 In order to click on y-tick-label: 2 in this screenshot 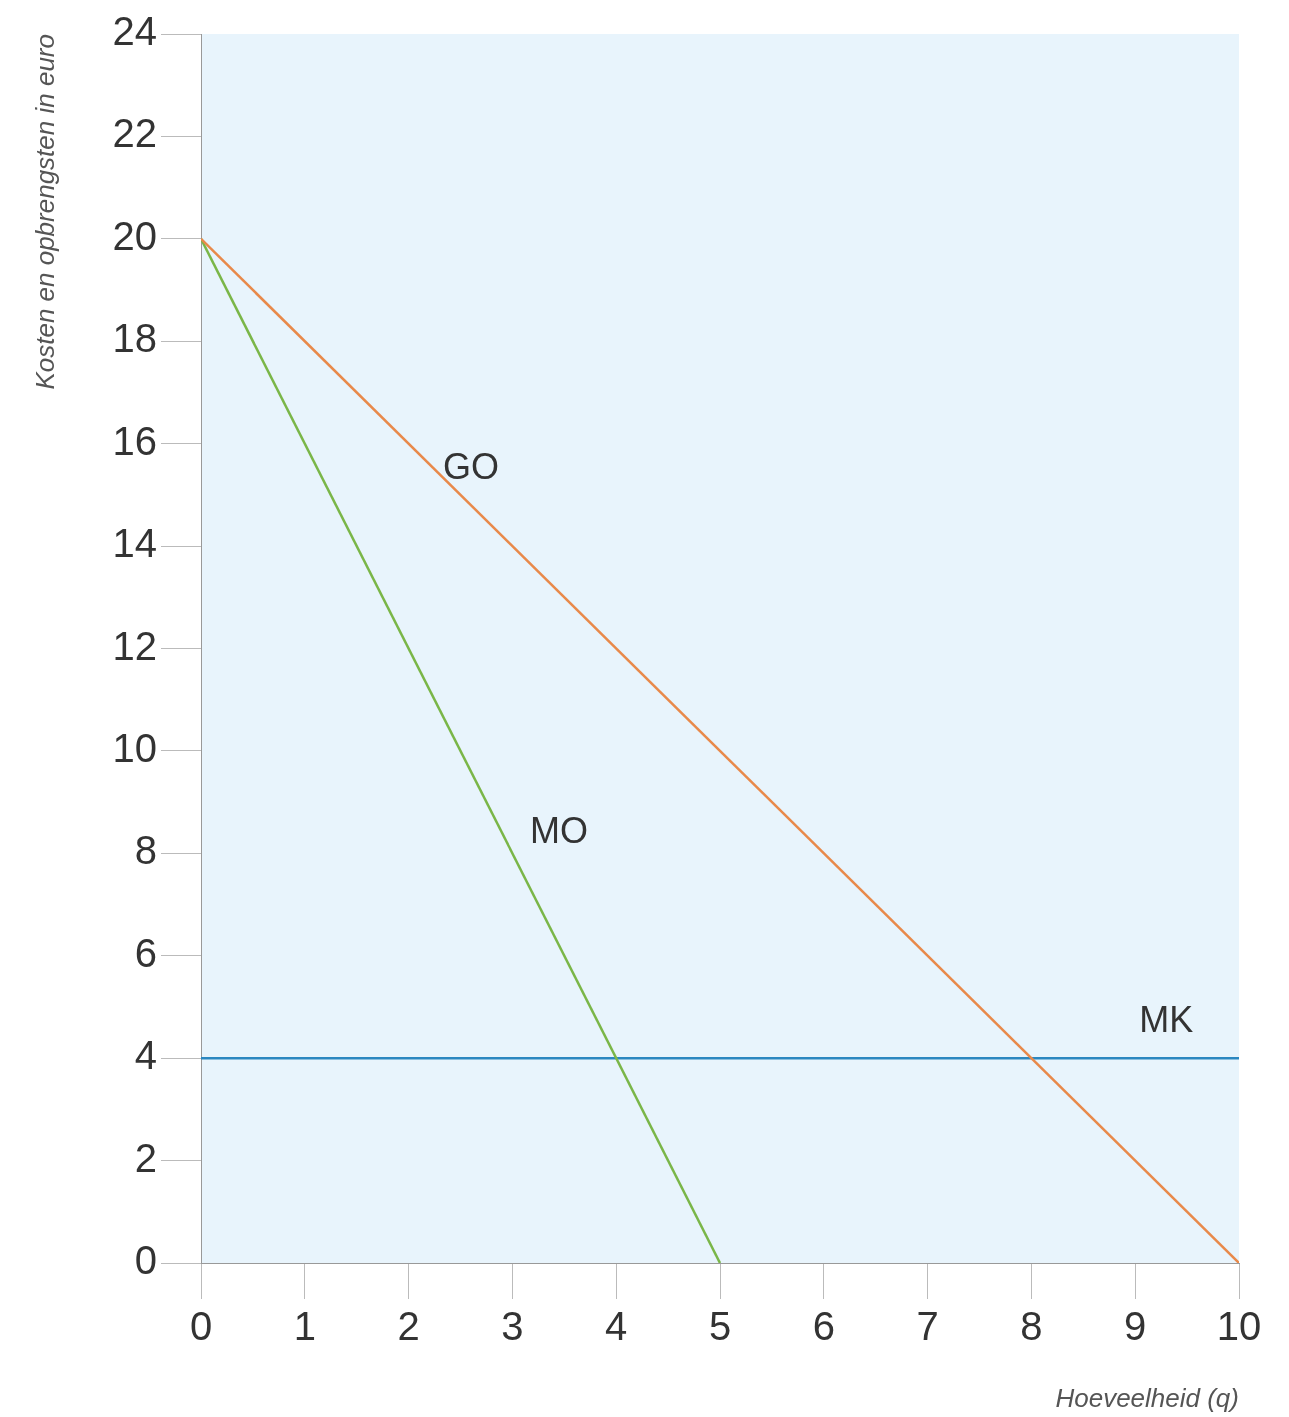, I will do `click(145, 1157)`.